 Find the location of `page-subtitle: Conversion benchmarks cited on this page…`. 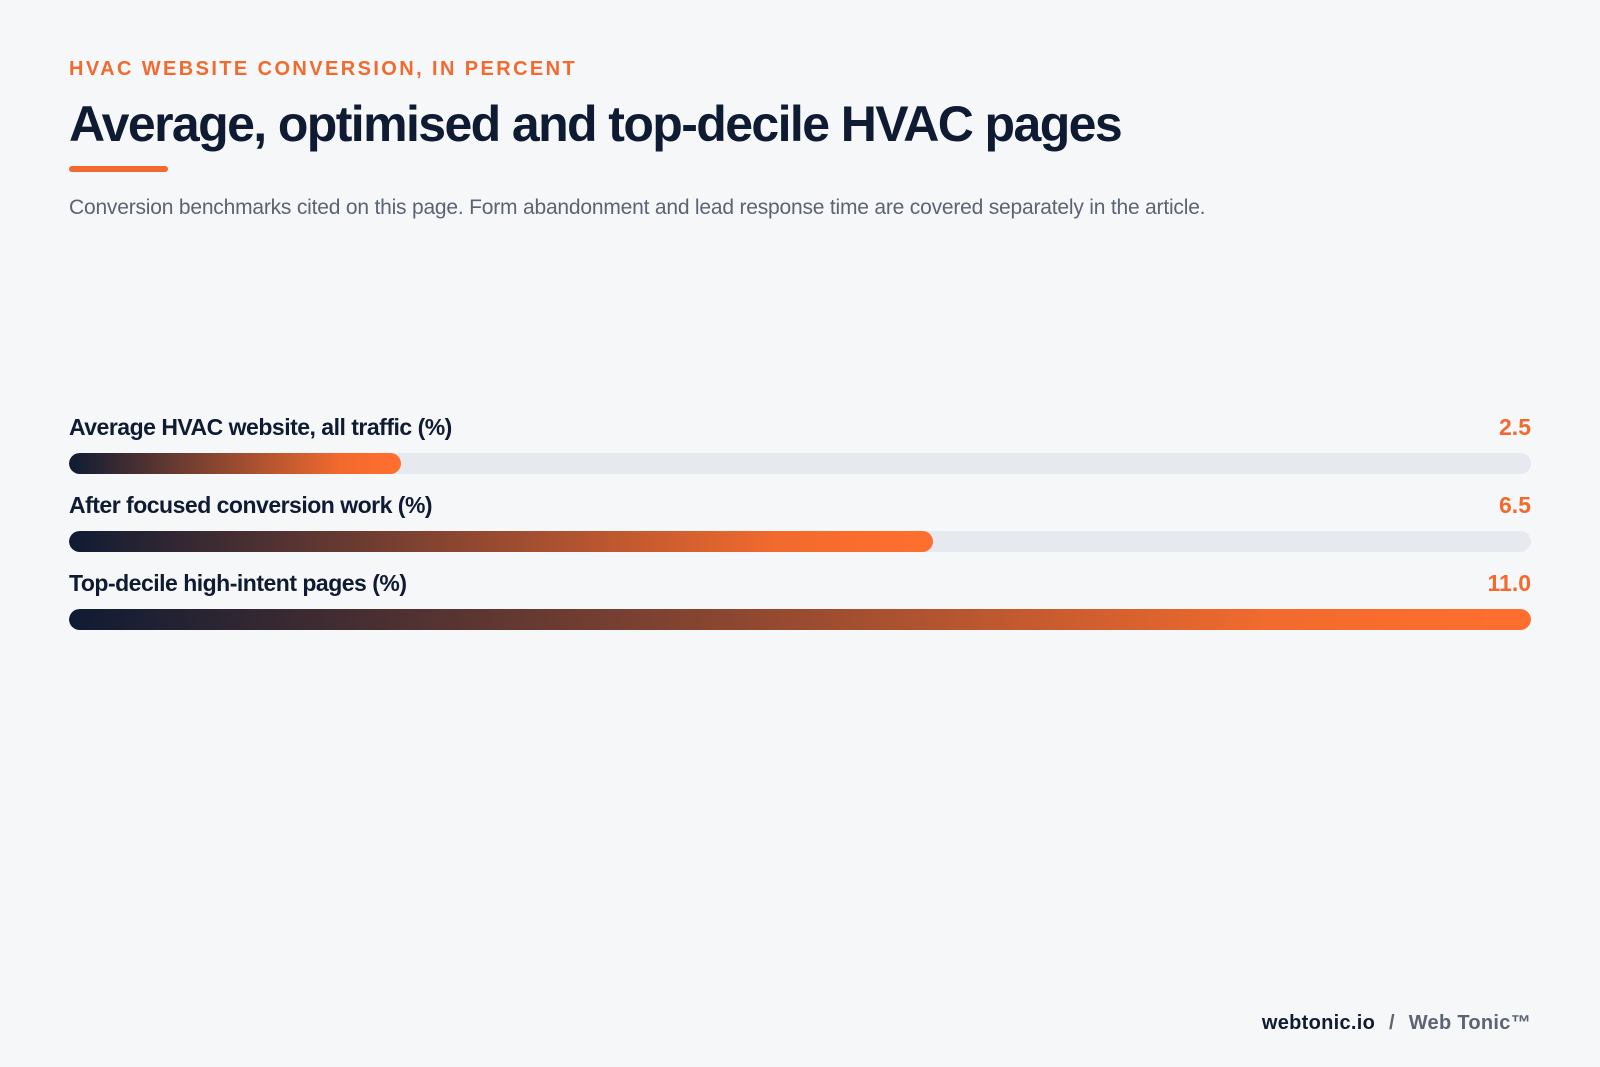

page-subtitle: Conversion benchmarks cited on this page… is located at coordinates (637, 207).